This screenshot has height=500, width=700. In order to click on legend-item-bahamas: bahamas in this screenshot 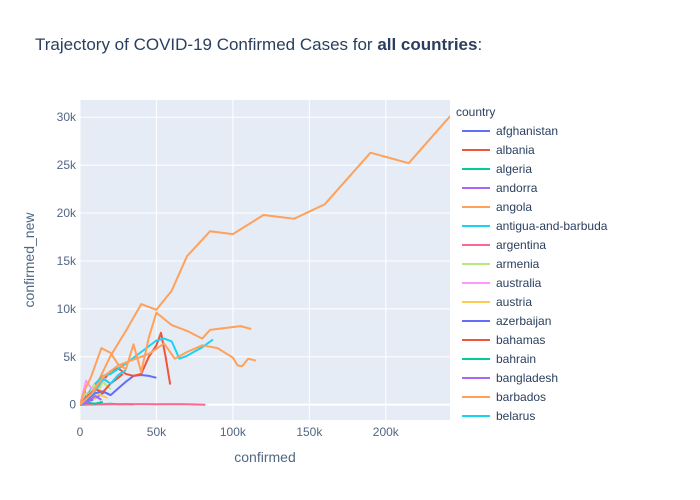, I will do `click(503, 340)`.